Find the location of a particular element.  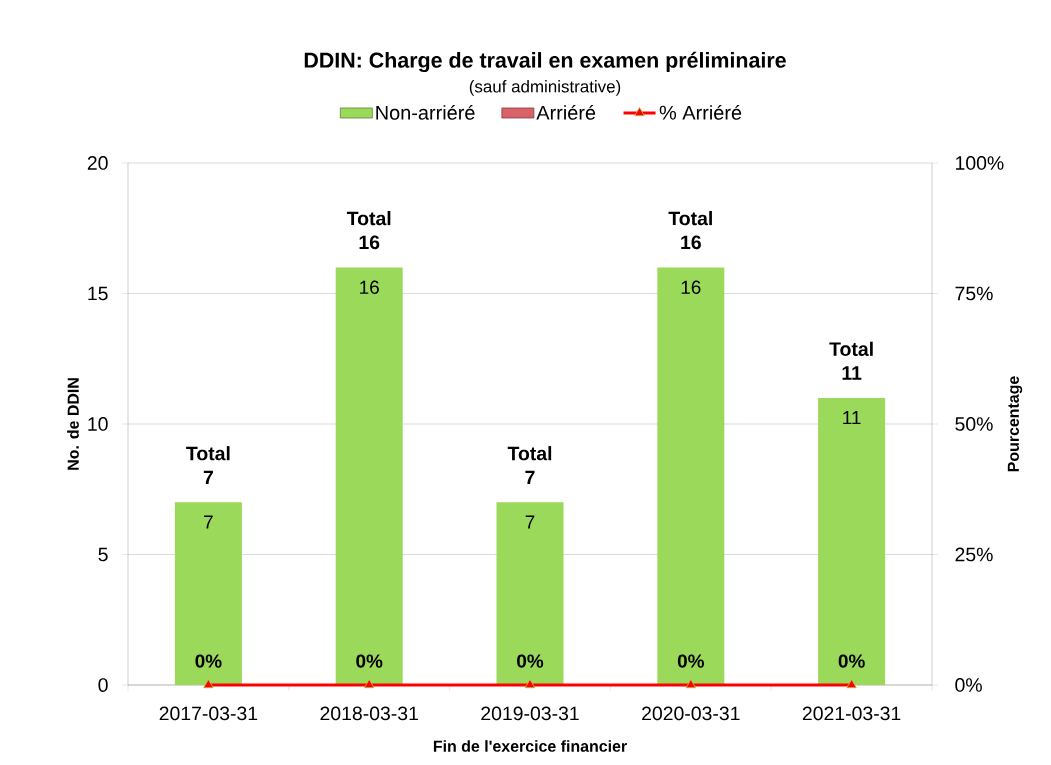

y2-tick-label: 0% is located at coordinates (968, 685).